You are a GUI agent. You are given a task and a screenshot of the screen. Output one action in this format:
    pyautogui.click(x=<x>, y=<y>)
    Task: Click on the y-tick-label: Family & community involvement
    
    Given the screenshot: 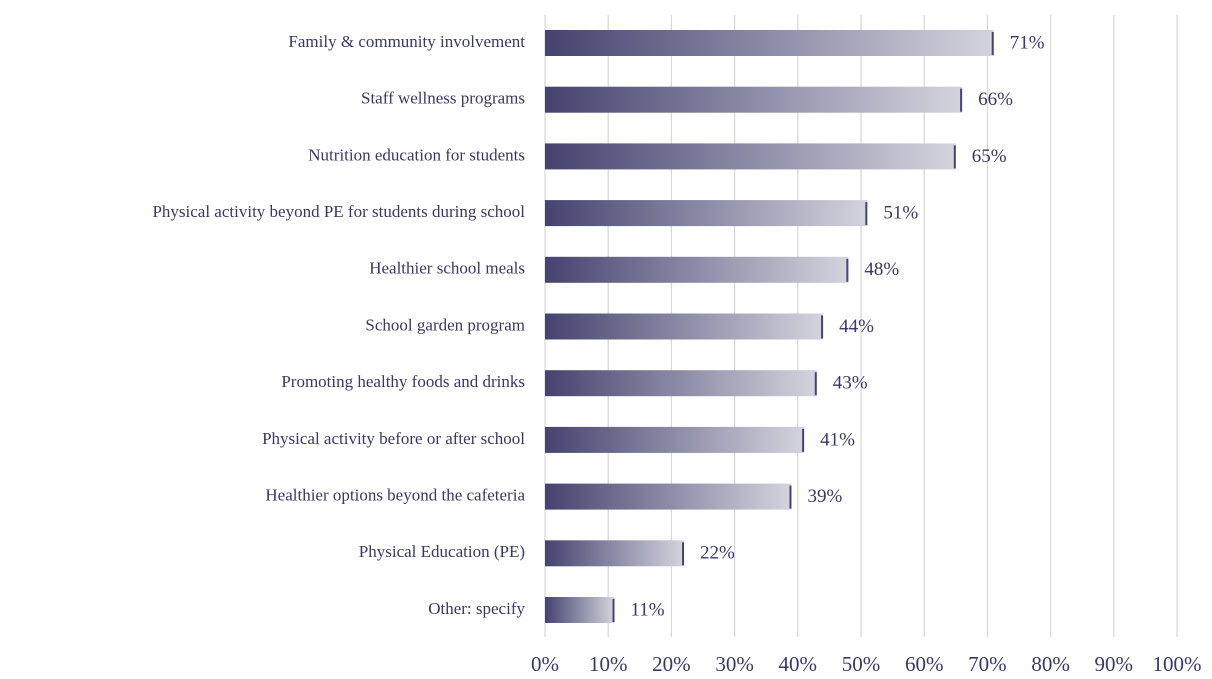 What is the action you would take?
    pyautogui.click(x=406, y=41)
    